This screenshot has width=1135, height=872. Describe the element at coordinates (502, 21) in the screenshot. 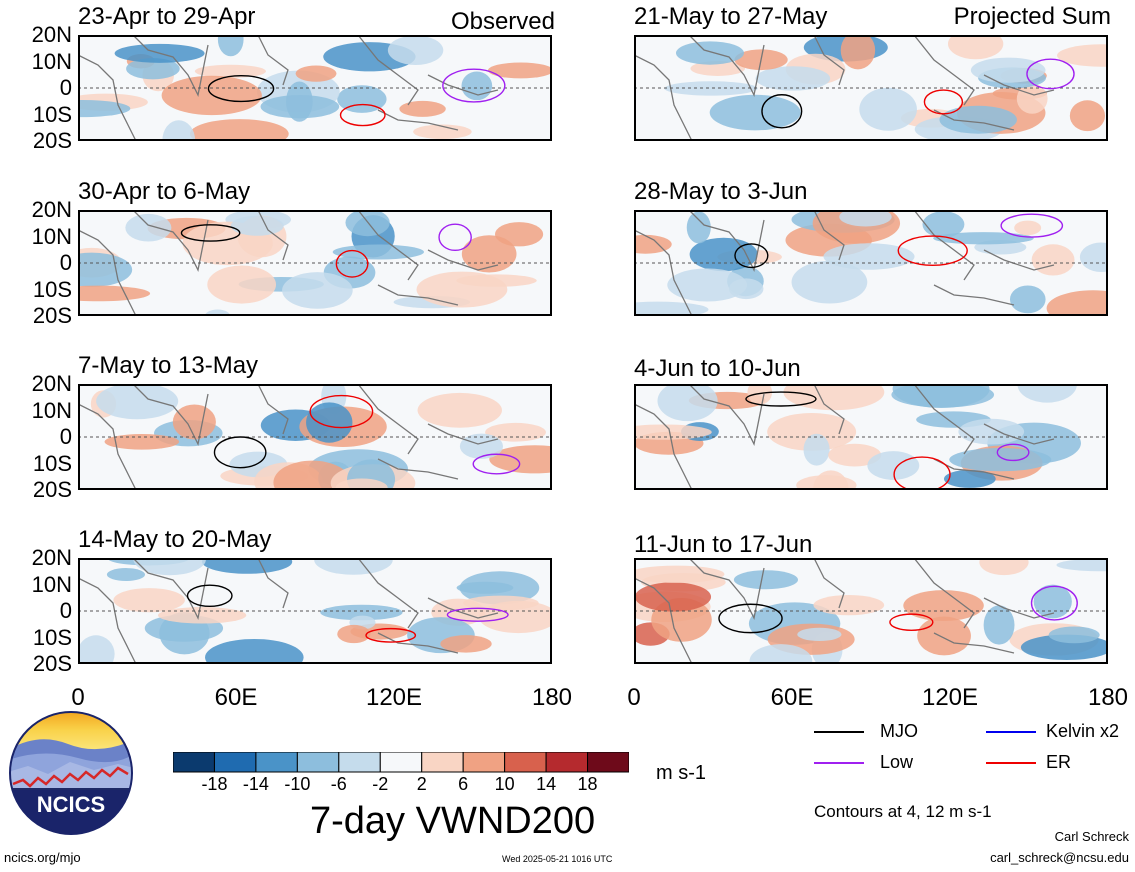

I see `observed-header: Observed` at that location.